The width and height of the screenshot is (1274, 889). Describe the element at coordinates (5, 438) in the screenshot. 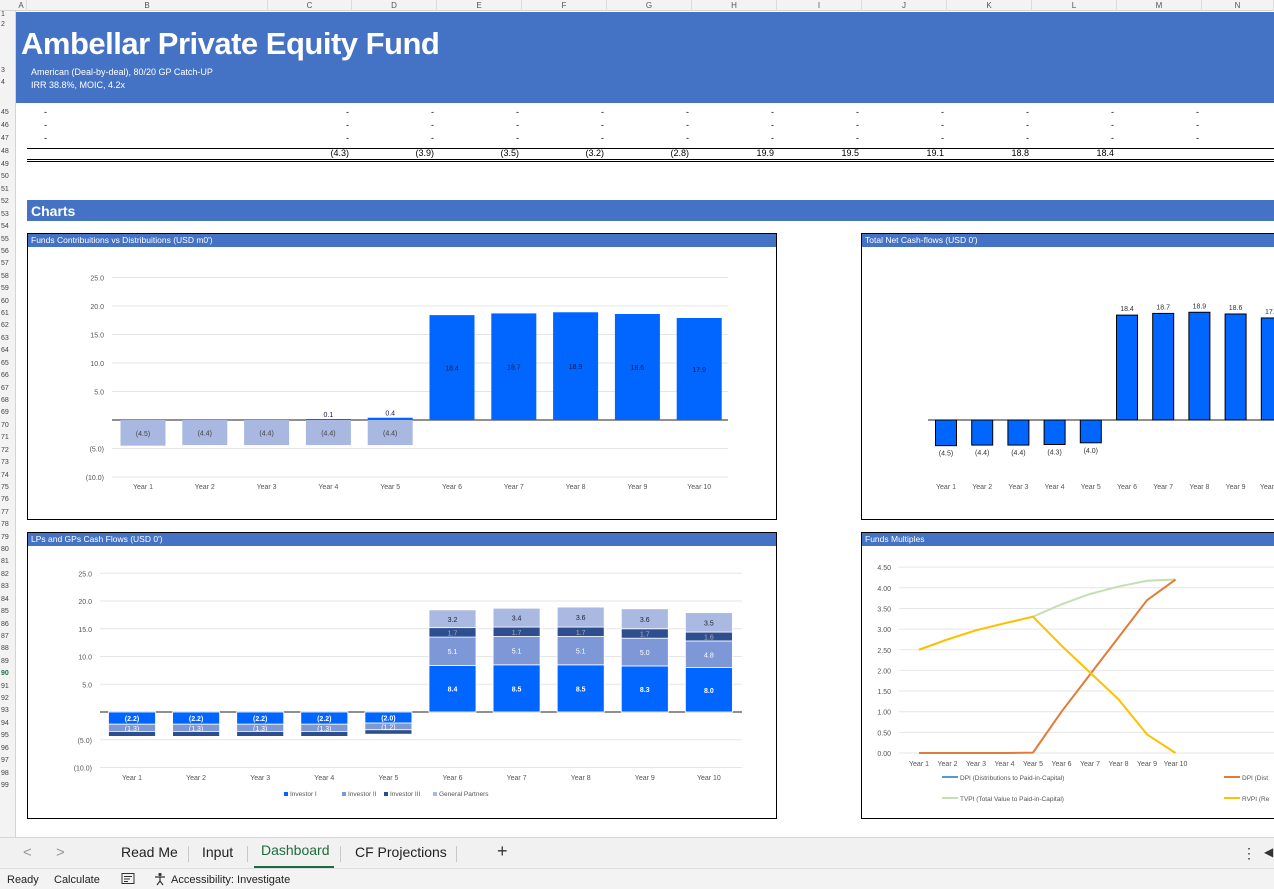

I see `row-header-71: 71` at that location.